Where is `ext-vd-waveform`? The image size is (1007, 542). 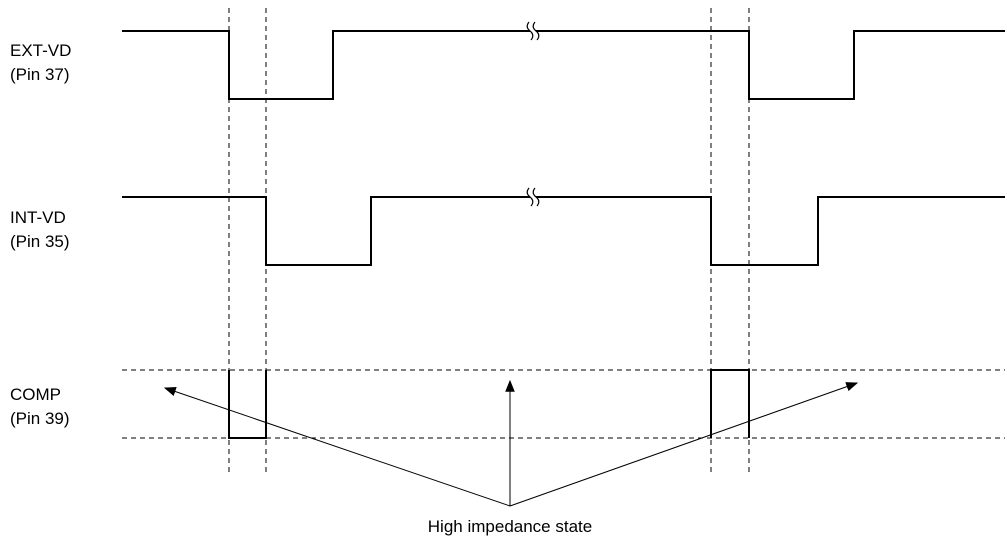 ext-vd-waveform is located at coordinates (563, 65).